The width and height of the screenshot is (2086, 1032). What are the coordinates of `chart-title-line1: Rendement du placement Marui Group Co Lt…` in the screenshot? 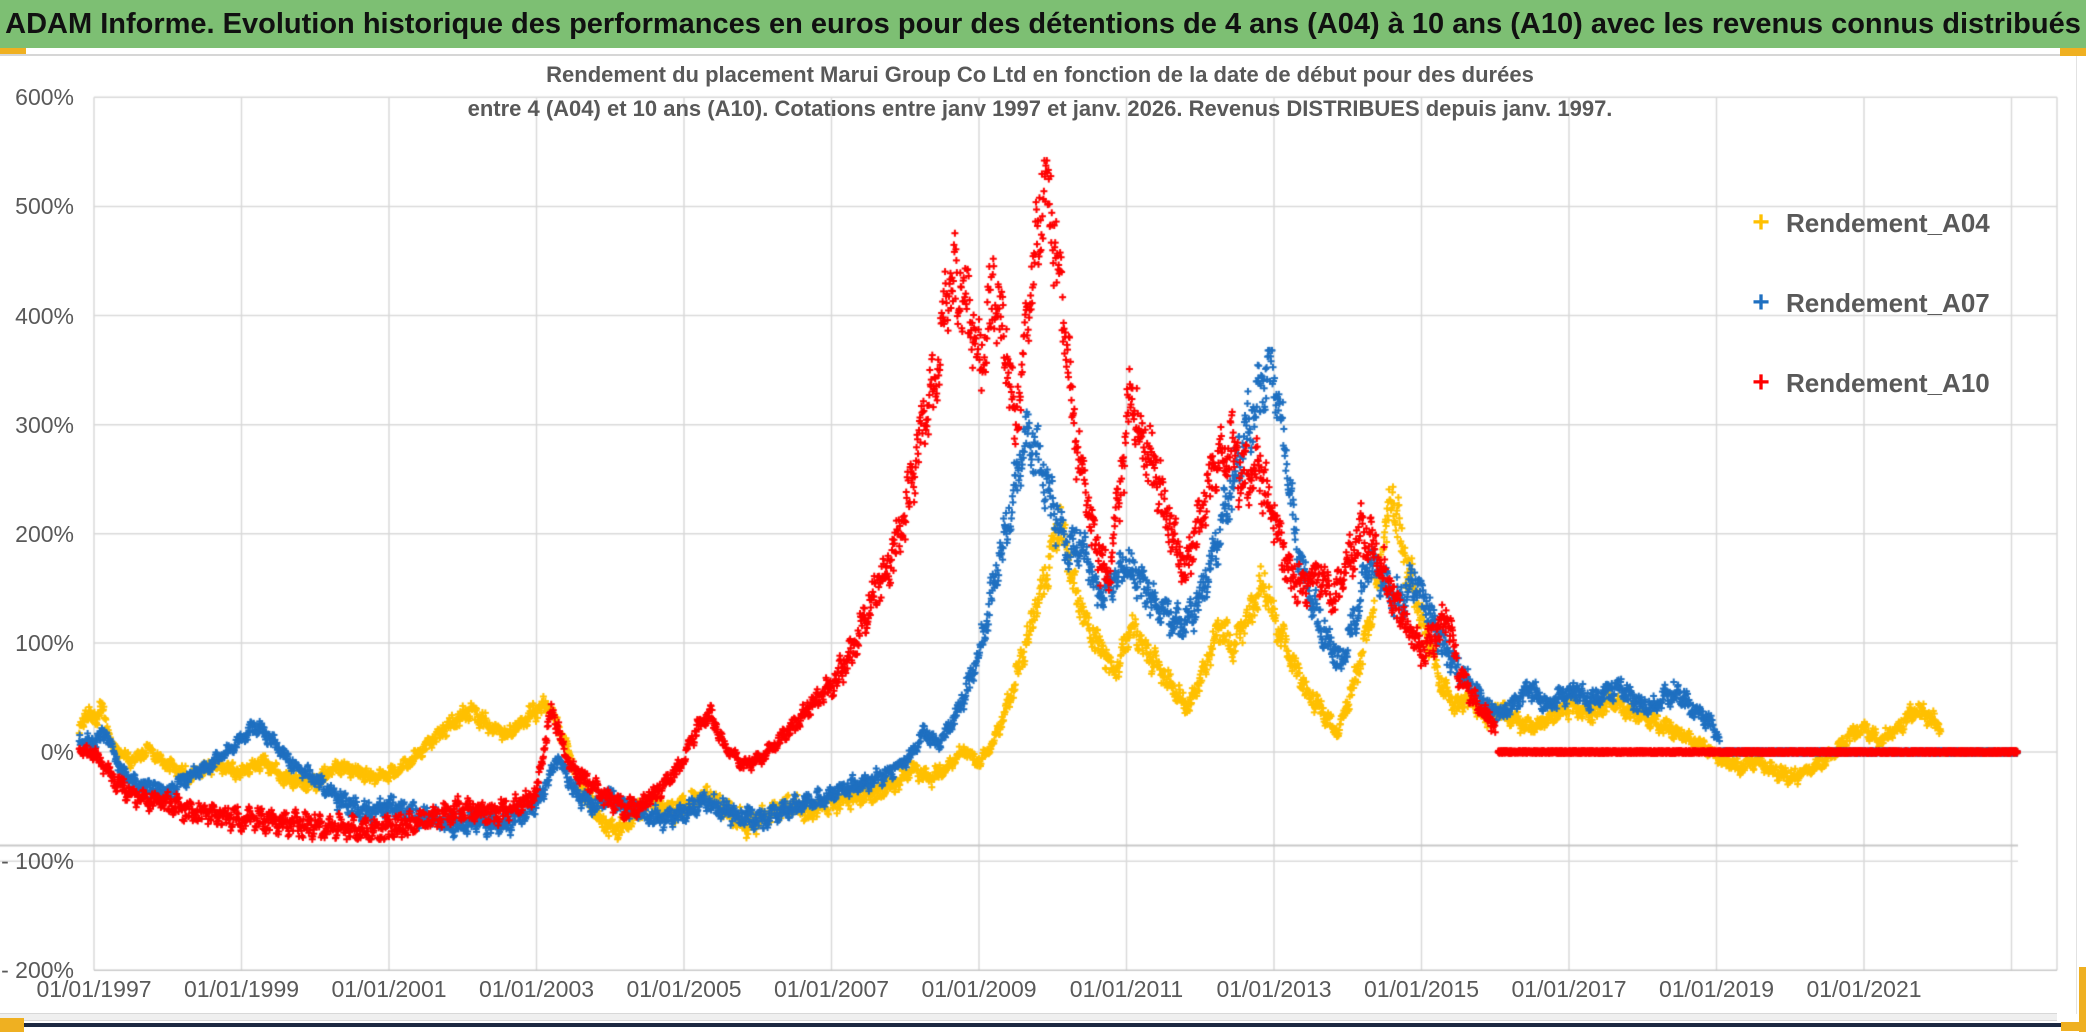 It's located at (1040, 74).